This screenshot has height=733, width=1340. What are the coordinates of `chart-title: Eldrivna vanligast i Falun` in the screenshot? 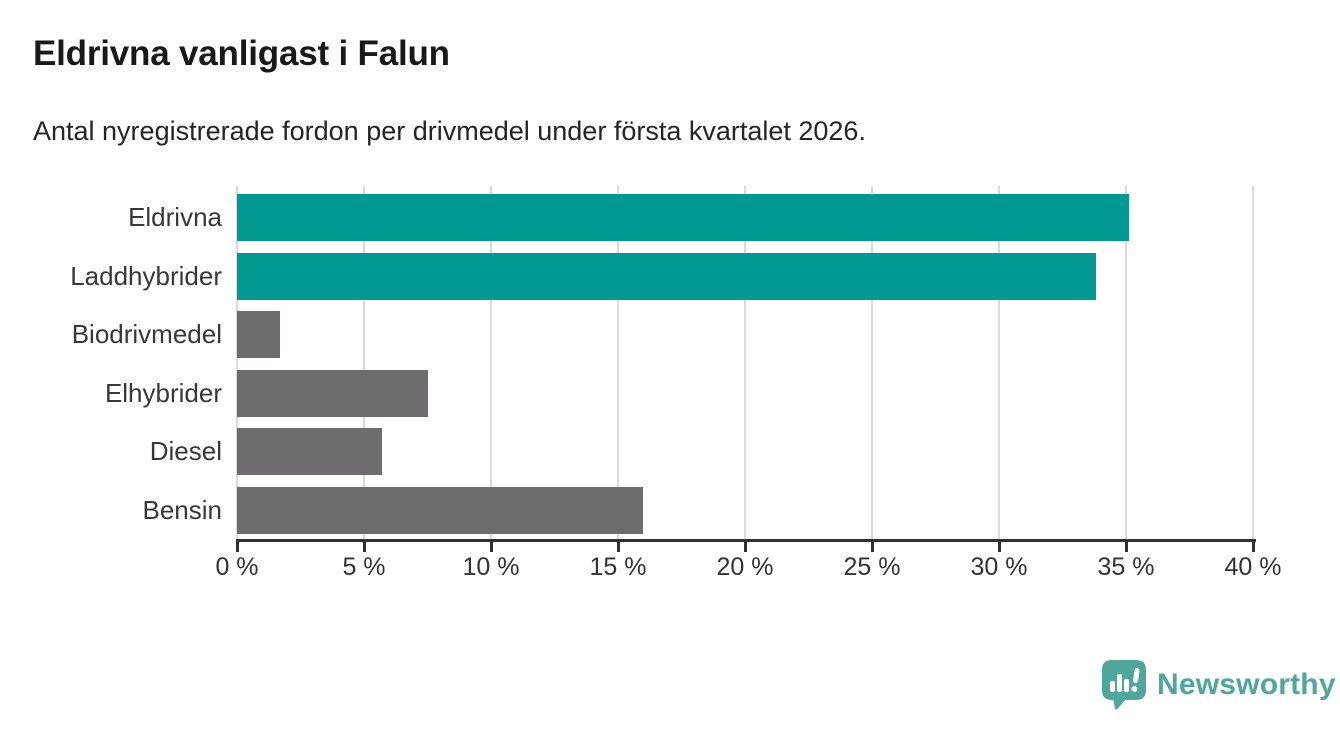 It's located at (241, 53).